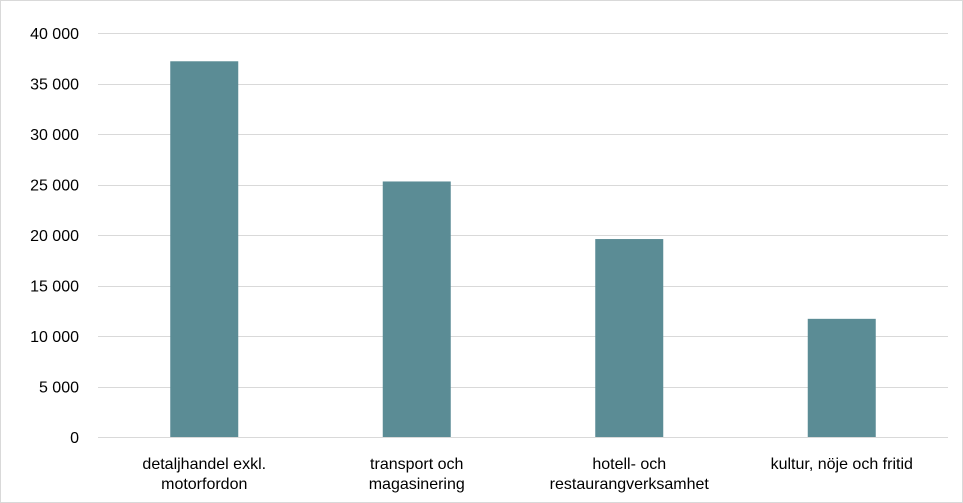 The height and width of the screenshot is (503, 963). What do you see at coordinates (629, 464) in the screenshot?
I see `x-category-label-line: hotell- och` at bounding box center [629, 464].